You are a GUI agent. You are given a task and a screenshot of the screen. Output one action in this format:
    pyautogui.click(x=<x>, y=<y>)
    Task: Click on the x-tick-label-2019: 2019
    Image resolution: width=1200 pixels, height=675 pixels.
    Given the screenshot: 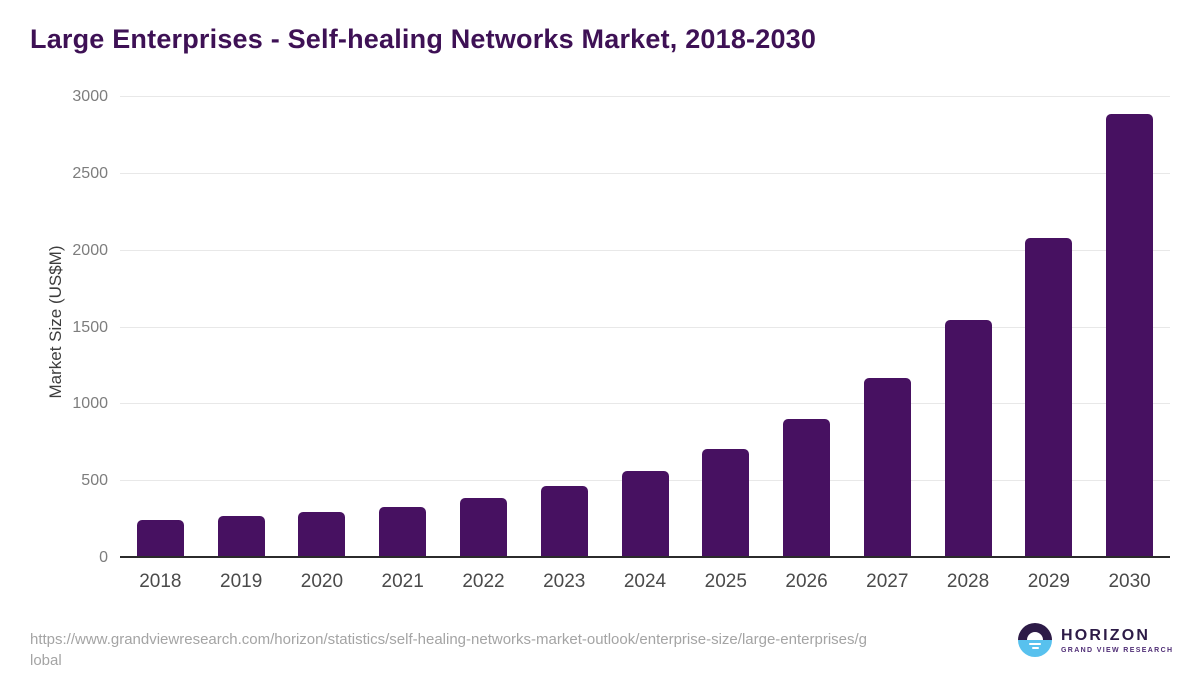 What is the action you would take?
    pyautogui.click(x=241, y=581)
    